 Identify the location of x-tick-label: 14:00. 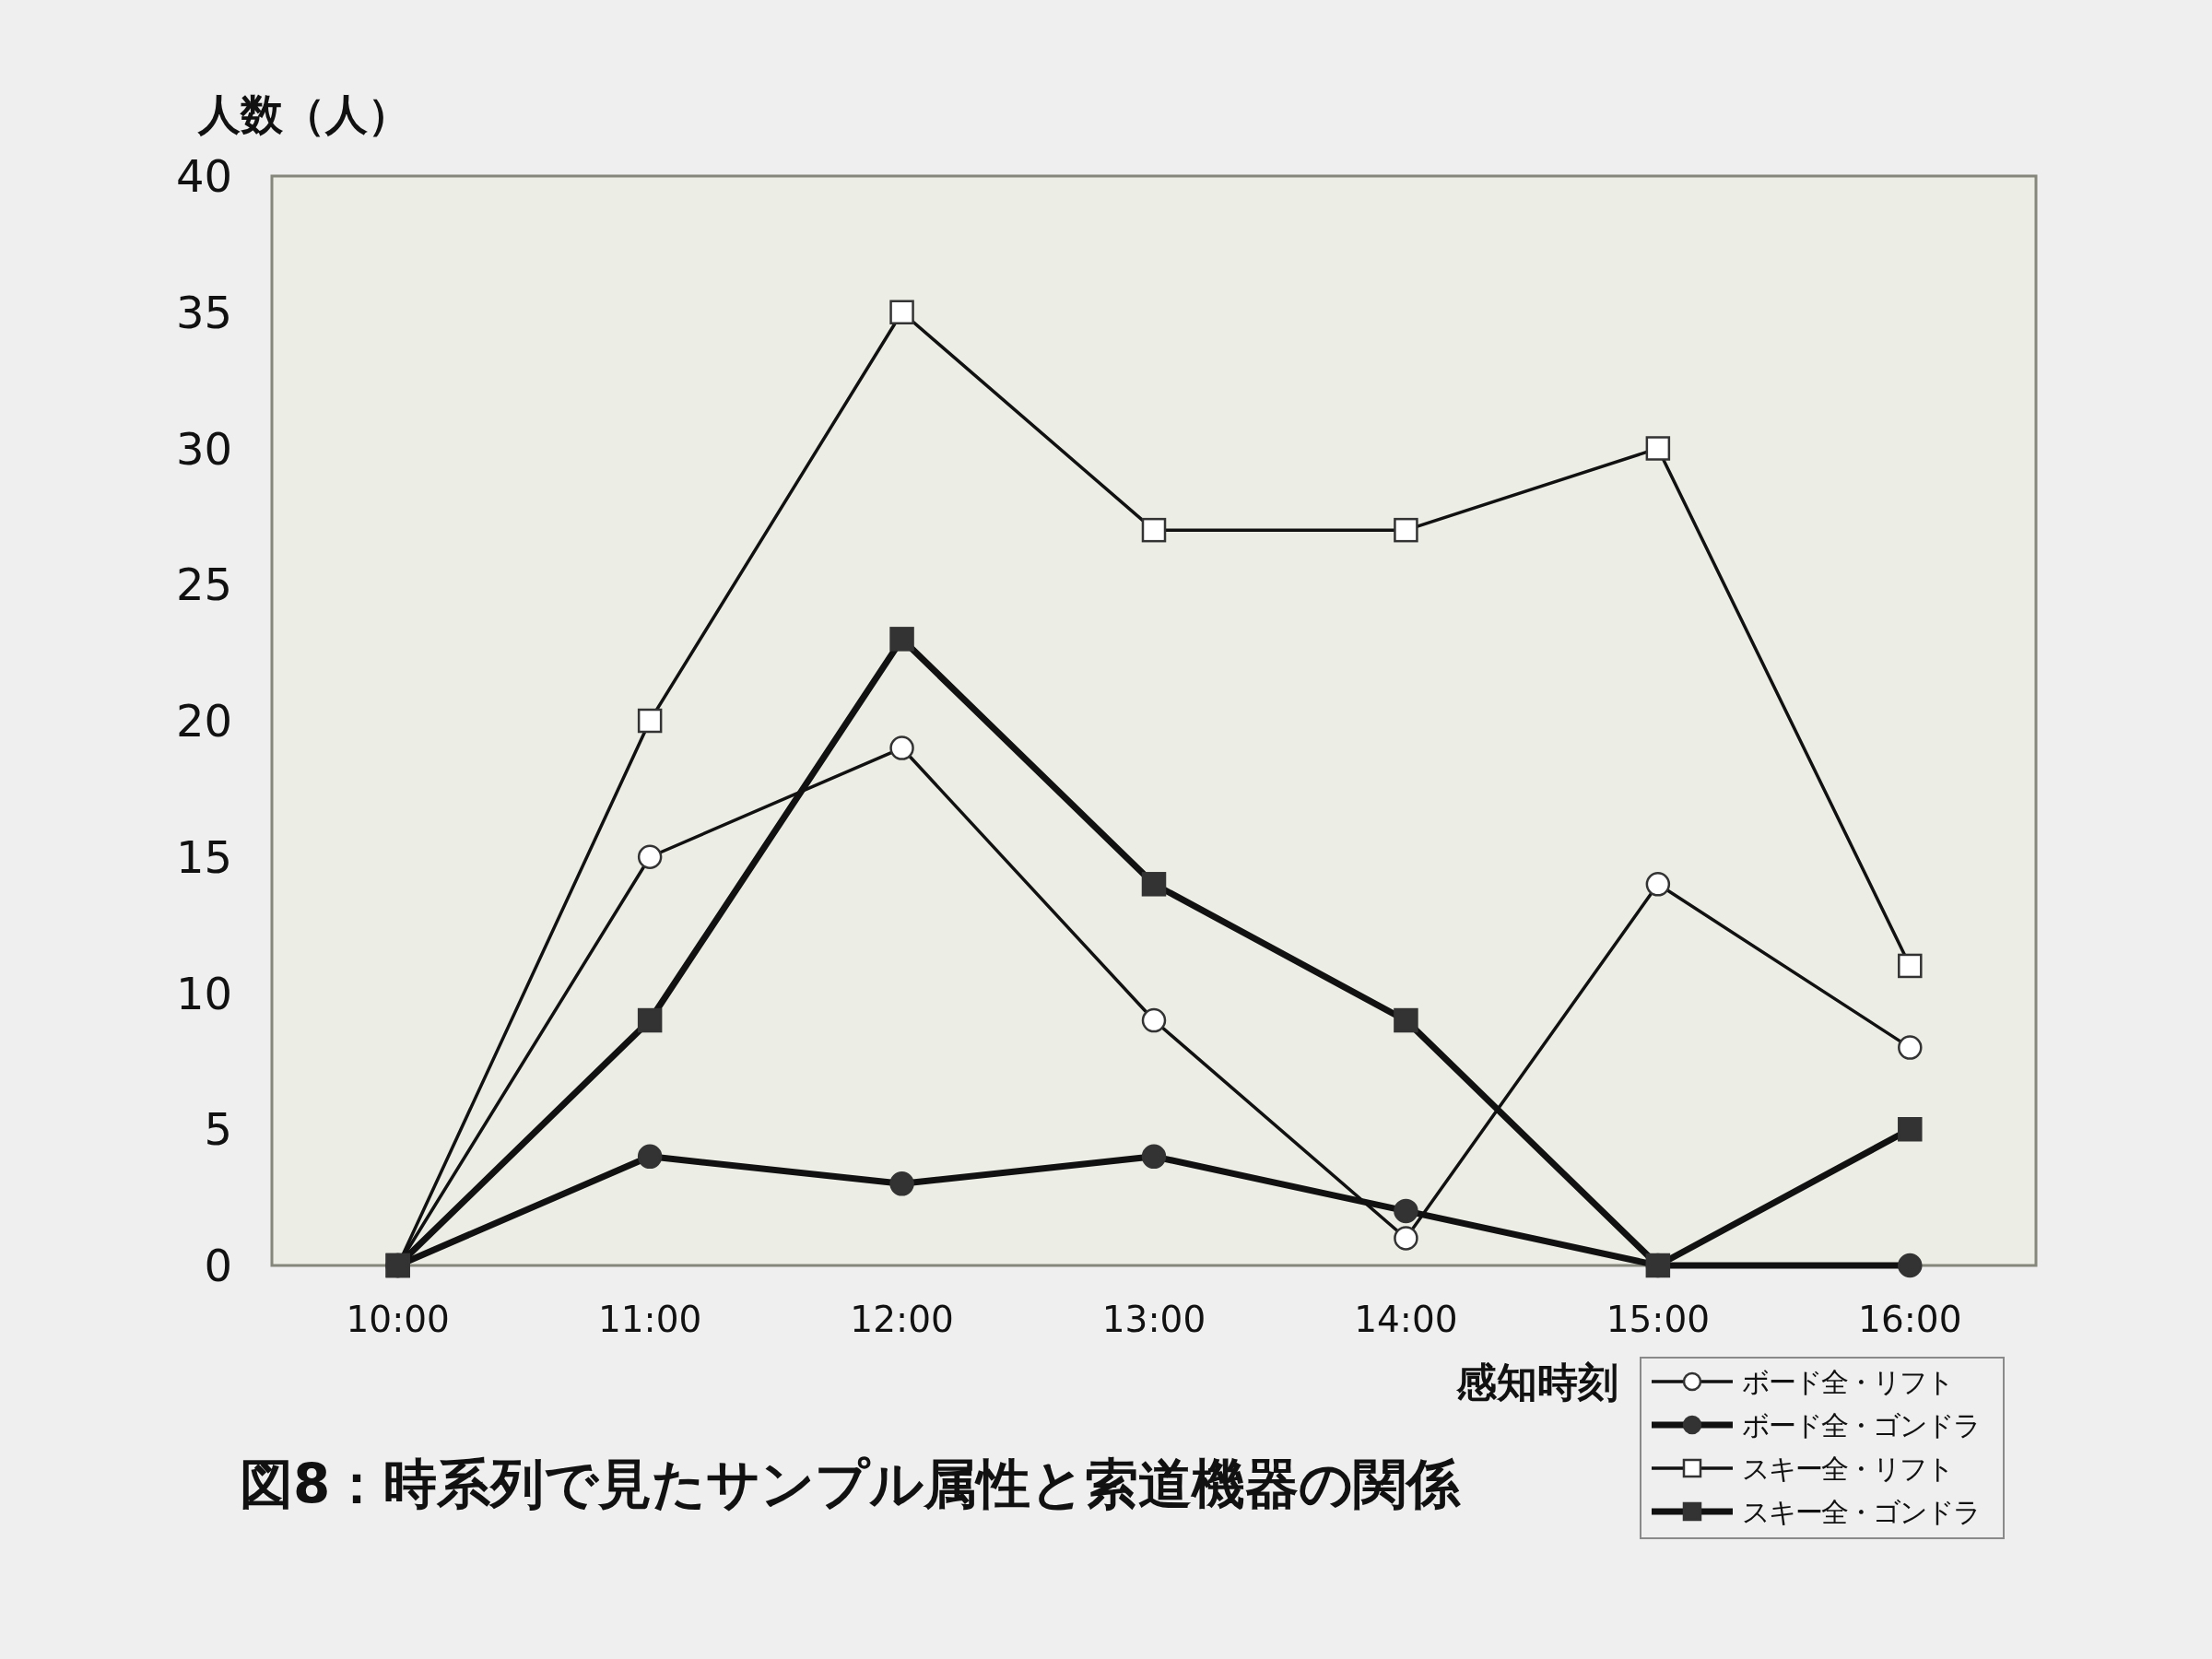
(1406, 1319).